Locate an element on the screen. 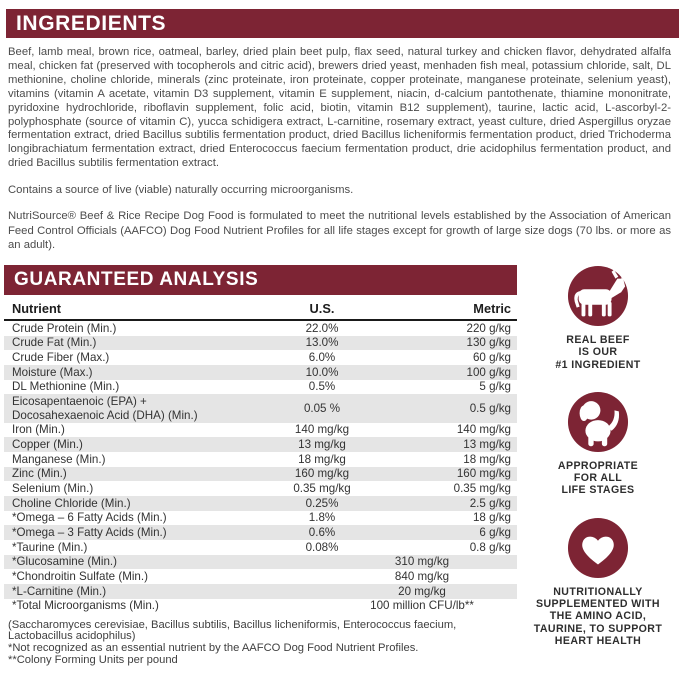 The width and height of the screenshot is (679, 683). nutrient-cell: *Total Microorganisms (Min.) is located at coordinates (85, 606).